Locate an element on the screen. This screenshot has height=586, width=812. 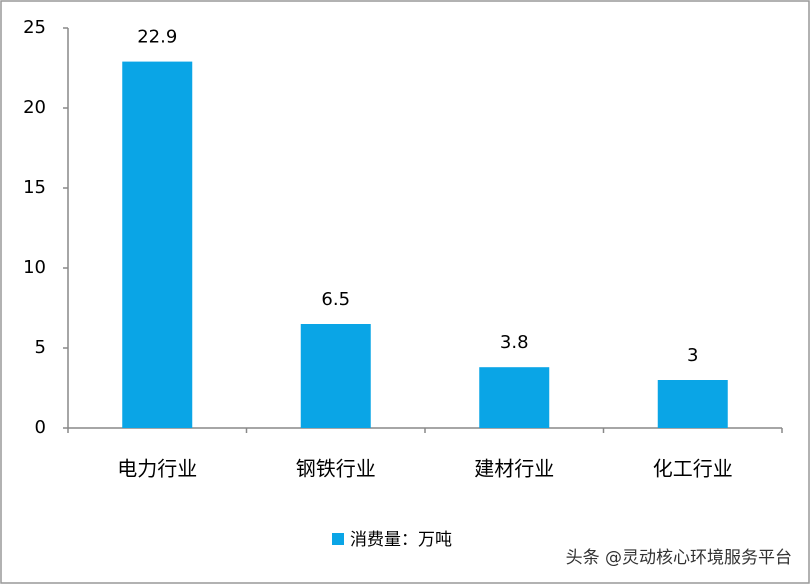
y-tick-label: 5 is located at coordinates (40, 347).